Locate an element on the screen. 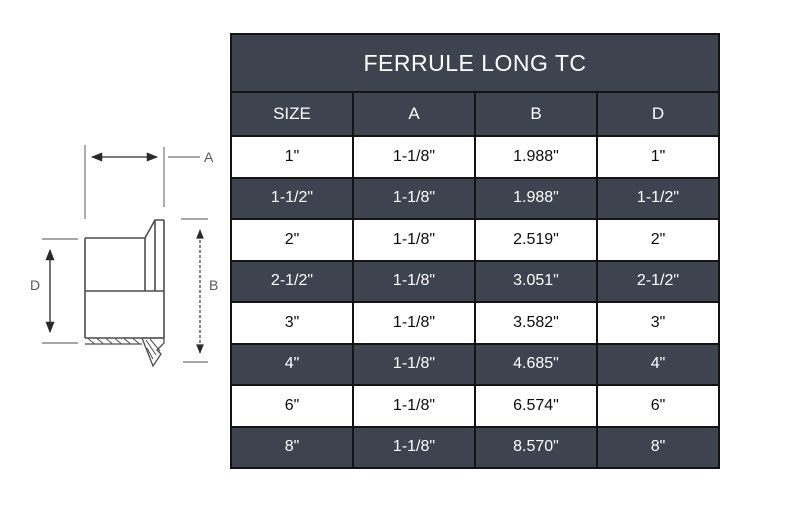  dim-label-b: B is located at coordinates (213, 285).